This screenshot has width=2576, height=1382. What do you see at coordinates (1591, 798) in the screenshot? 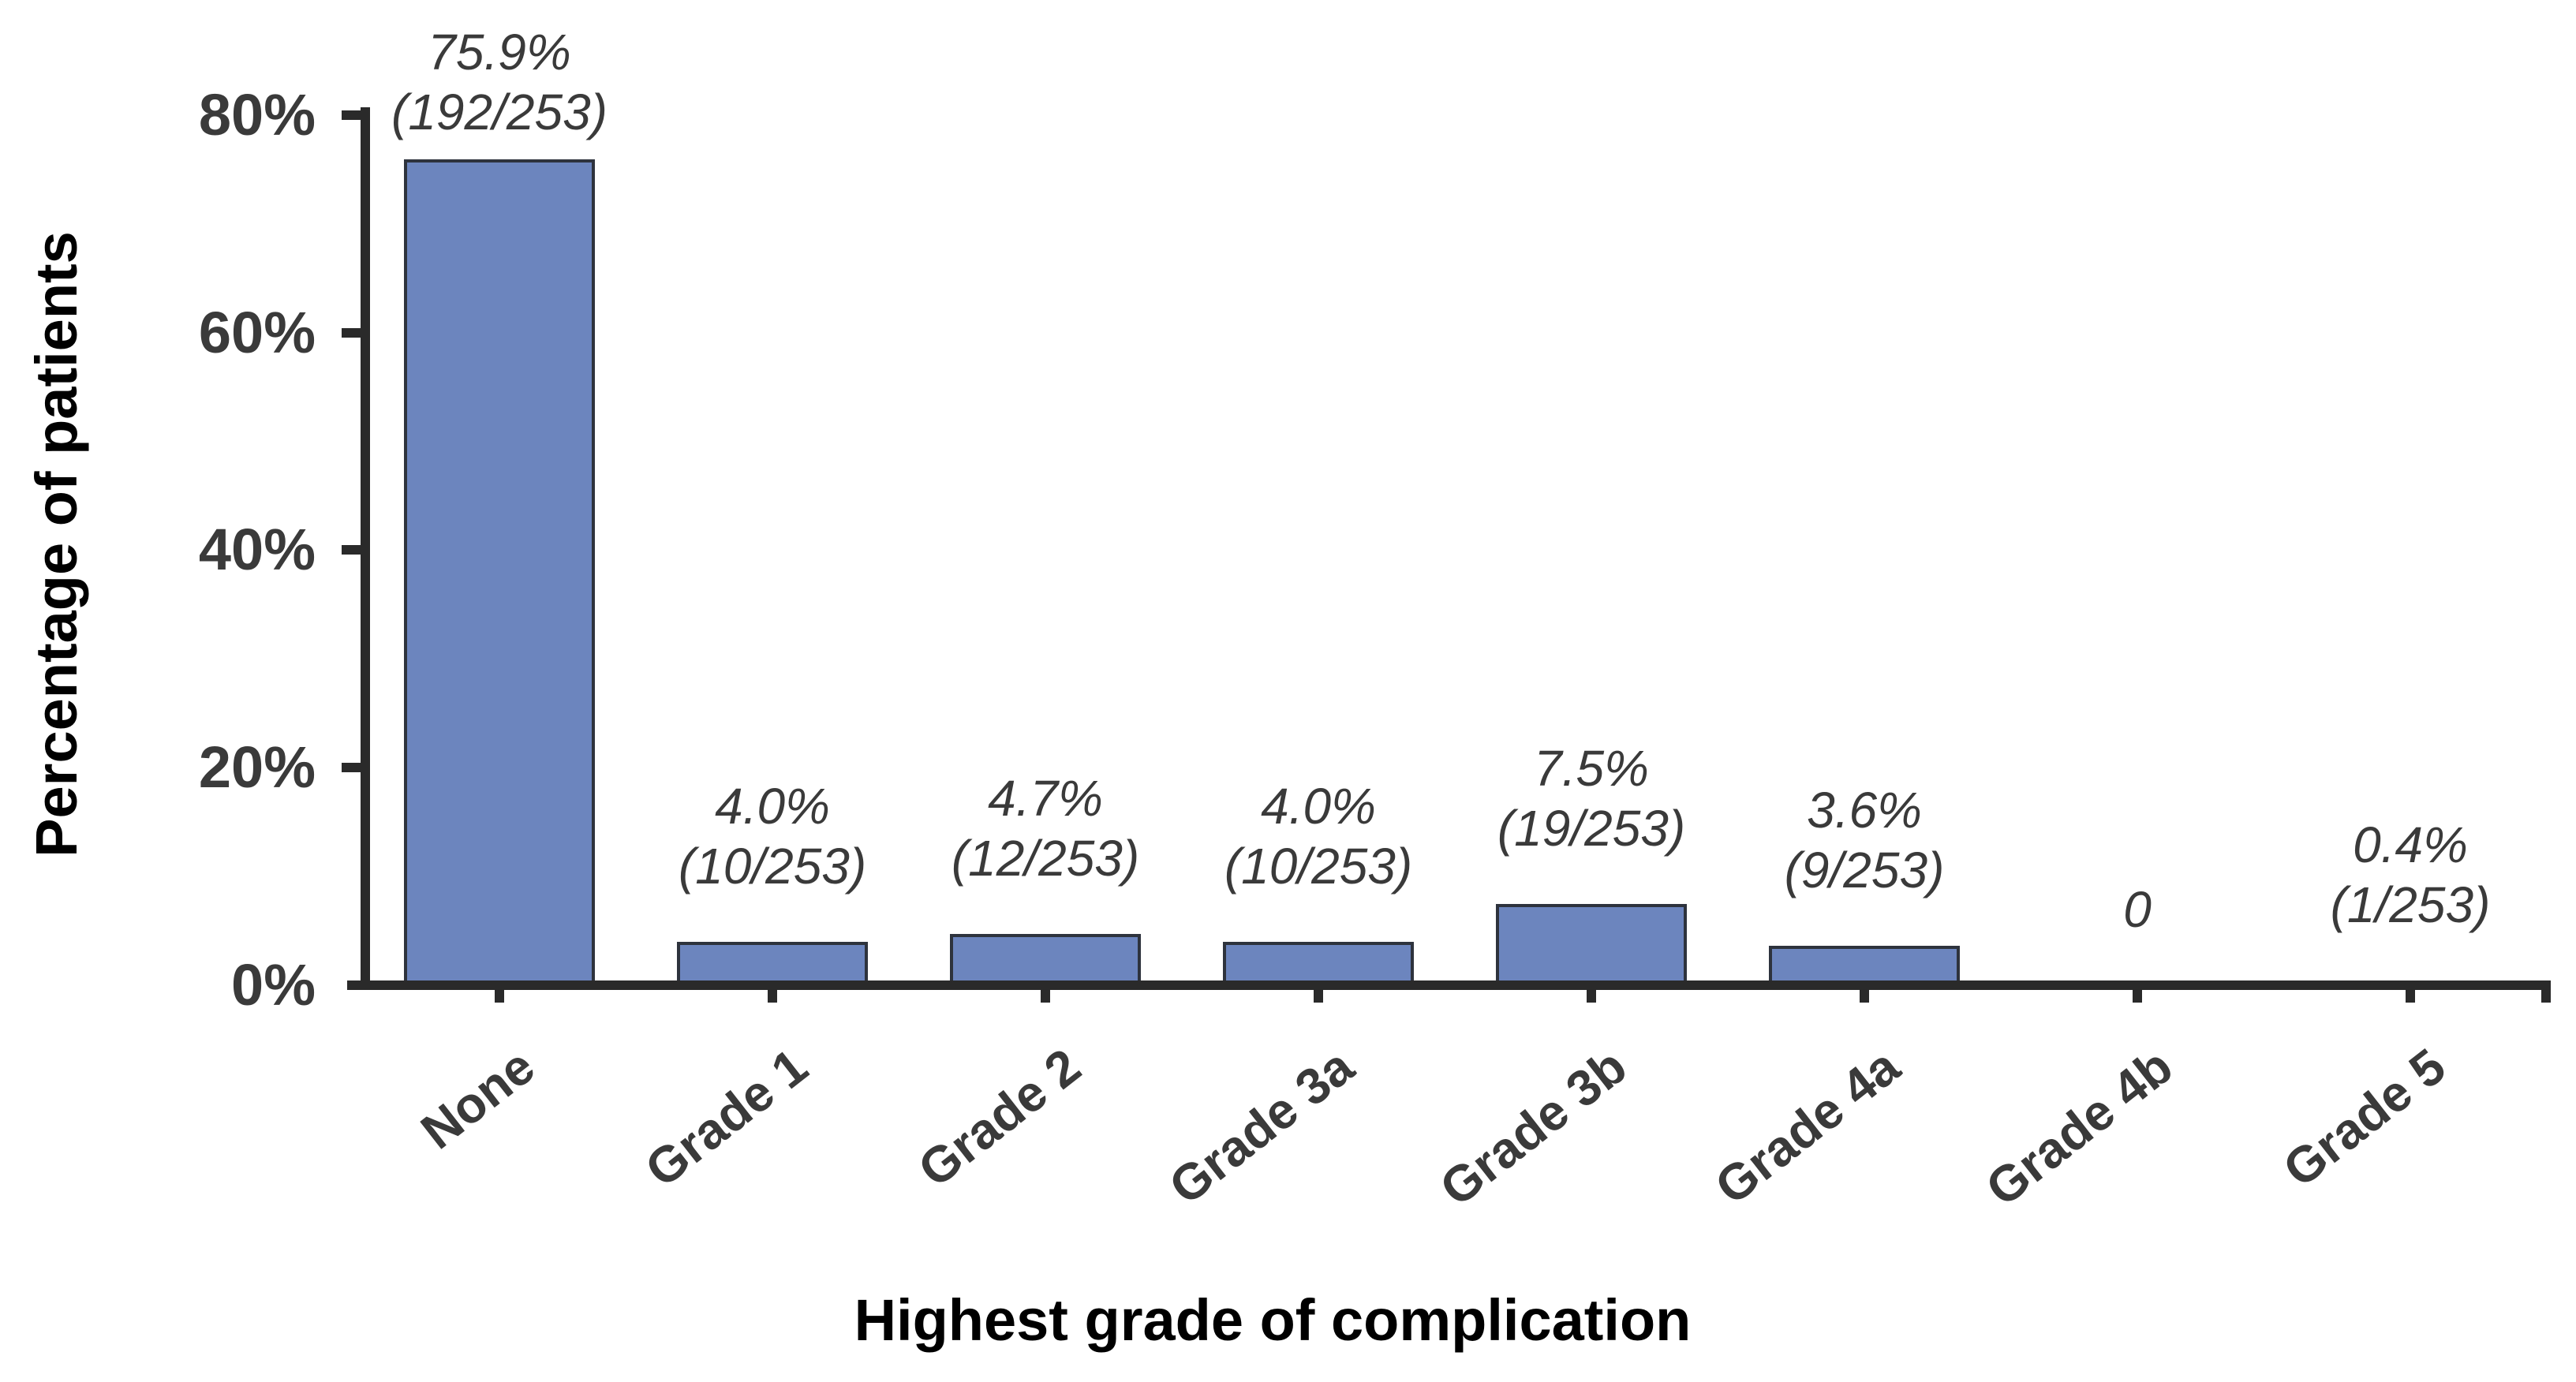
I see `bar-value-label-grade-3b: 7.5% (19/253)` at bounding box center [1591, 798].